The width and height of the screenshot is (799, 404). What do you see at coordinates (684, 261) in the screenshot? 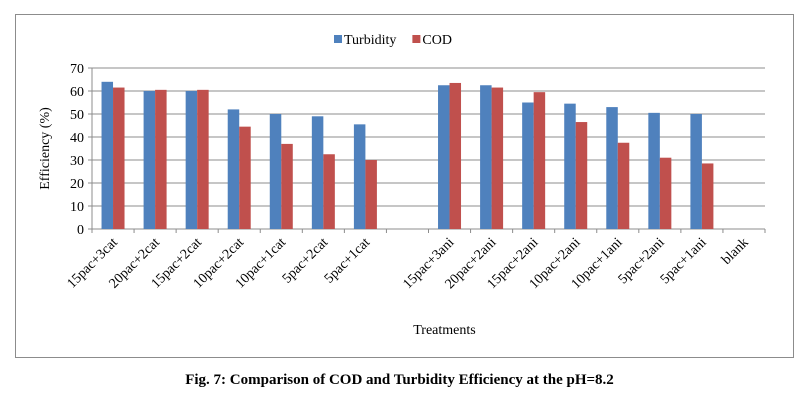
I see `x-tick-label: 5pac+1ani` at bounding box center [684, 261].